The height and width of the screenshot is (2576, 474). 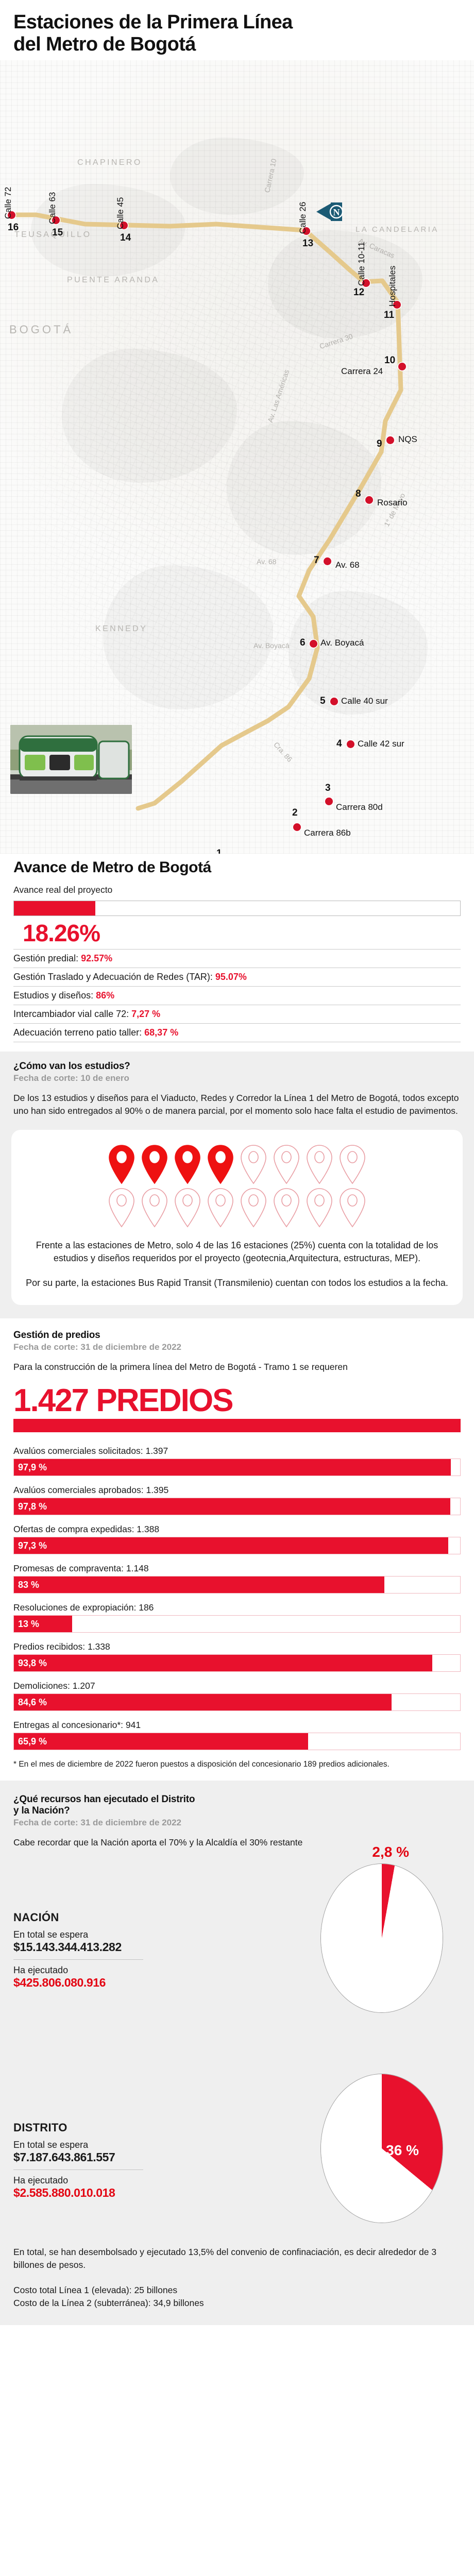 I want to click on predios-item-track: 93,8 %, so click(x=237, y=1663).